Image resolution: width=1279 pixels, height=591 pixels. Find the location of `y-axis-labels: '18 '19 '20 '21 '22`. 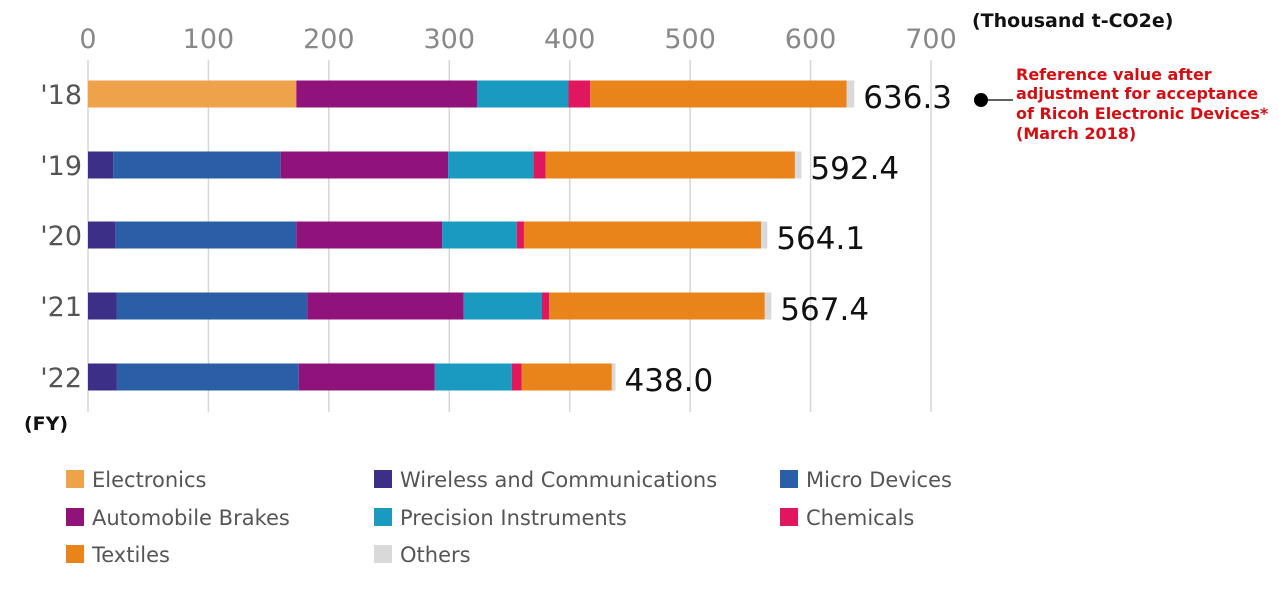

y-axis-labels: '18 '19 '20 '21 '22 is located at coordinates (61, 237).